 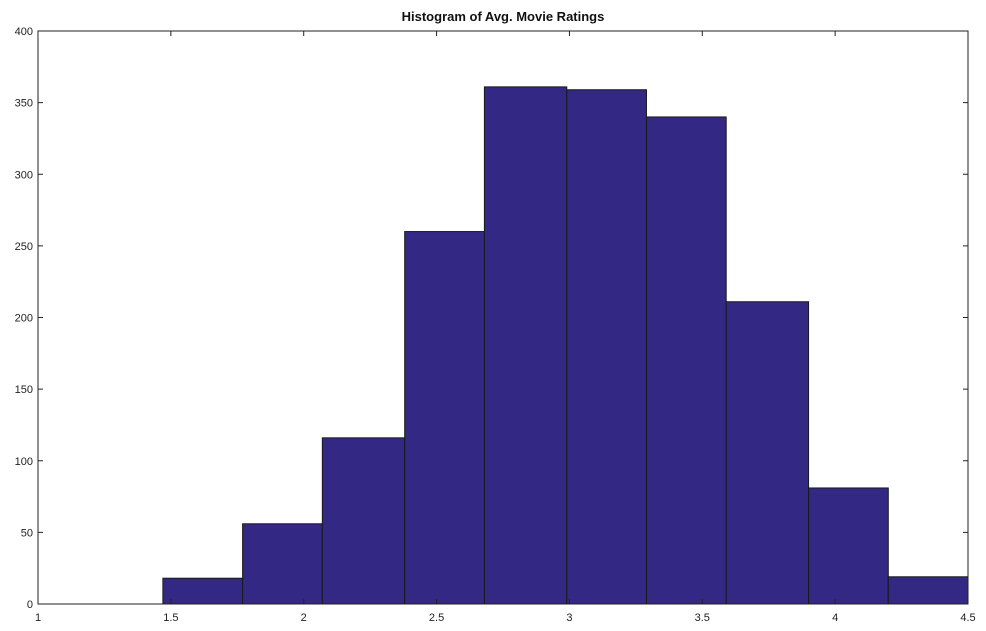 I want to click on y-tick-label-6: 250, so click(x=24, y=247).